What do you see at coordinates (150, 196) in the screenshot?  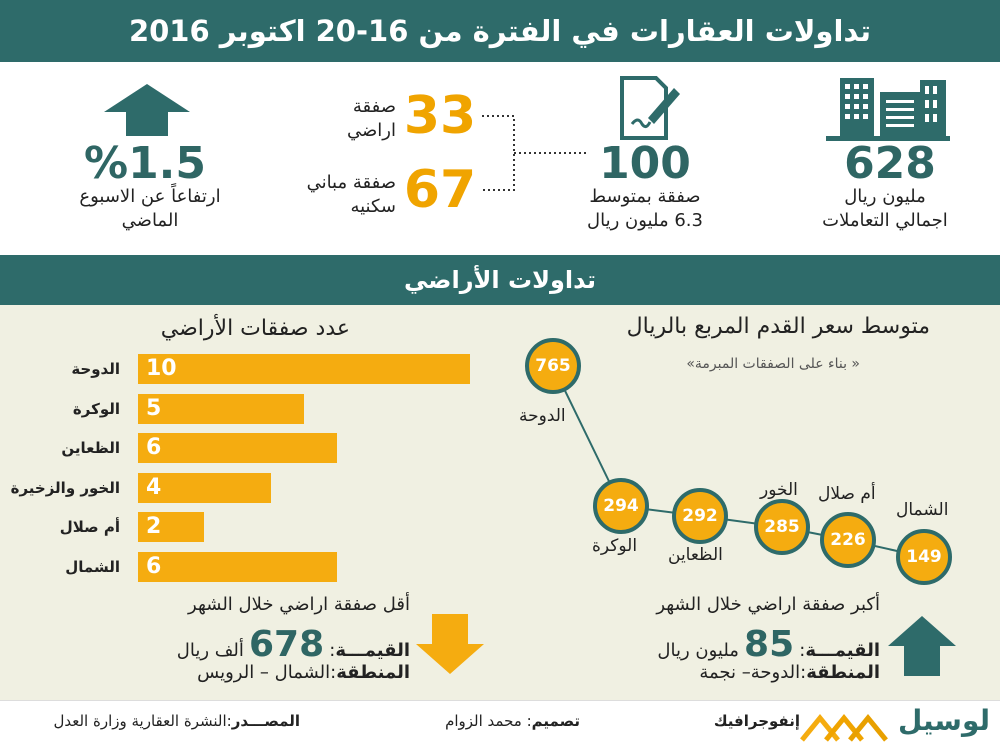 I see `rise-line1: ارتفاعاً عن الاسبوع` at bounding box center [150, 196].